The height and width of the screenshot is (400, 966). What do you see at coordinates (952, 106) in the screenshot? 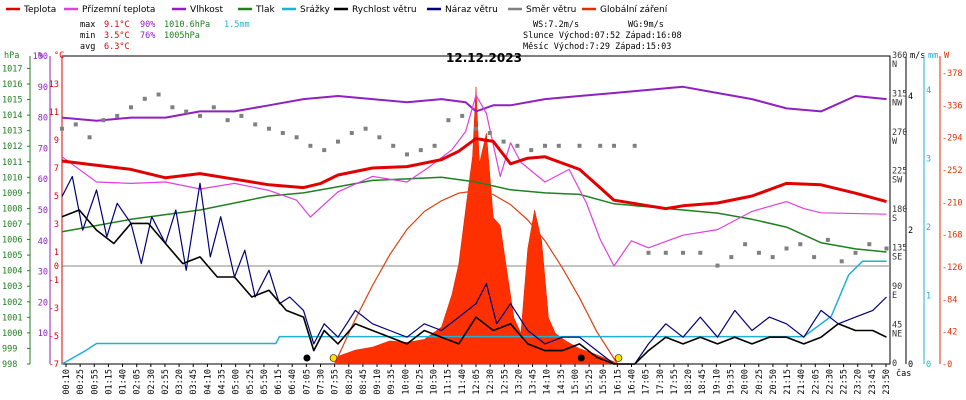
I see `w-tick-label: -336` at bounding box center [952, 106].